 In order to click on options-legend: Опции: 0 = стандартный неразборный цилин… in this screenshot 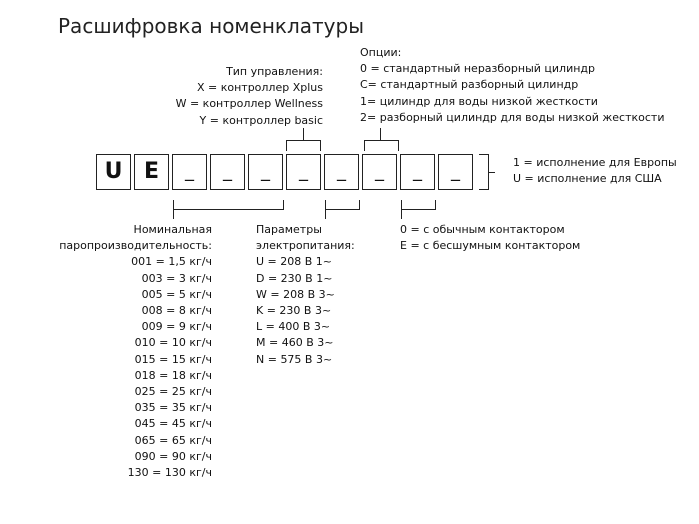, I will do `click(512, 85)`.